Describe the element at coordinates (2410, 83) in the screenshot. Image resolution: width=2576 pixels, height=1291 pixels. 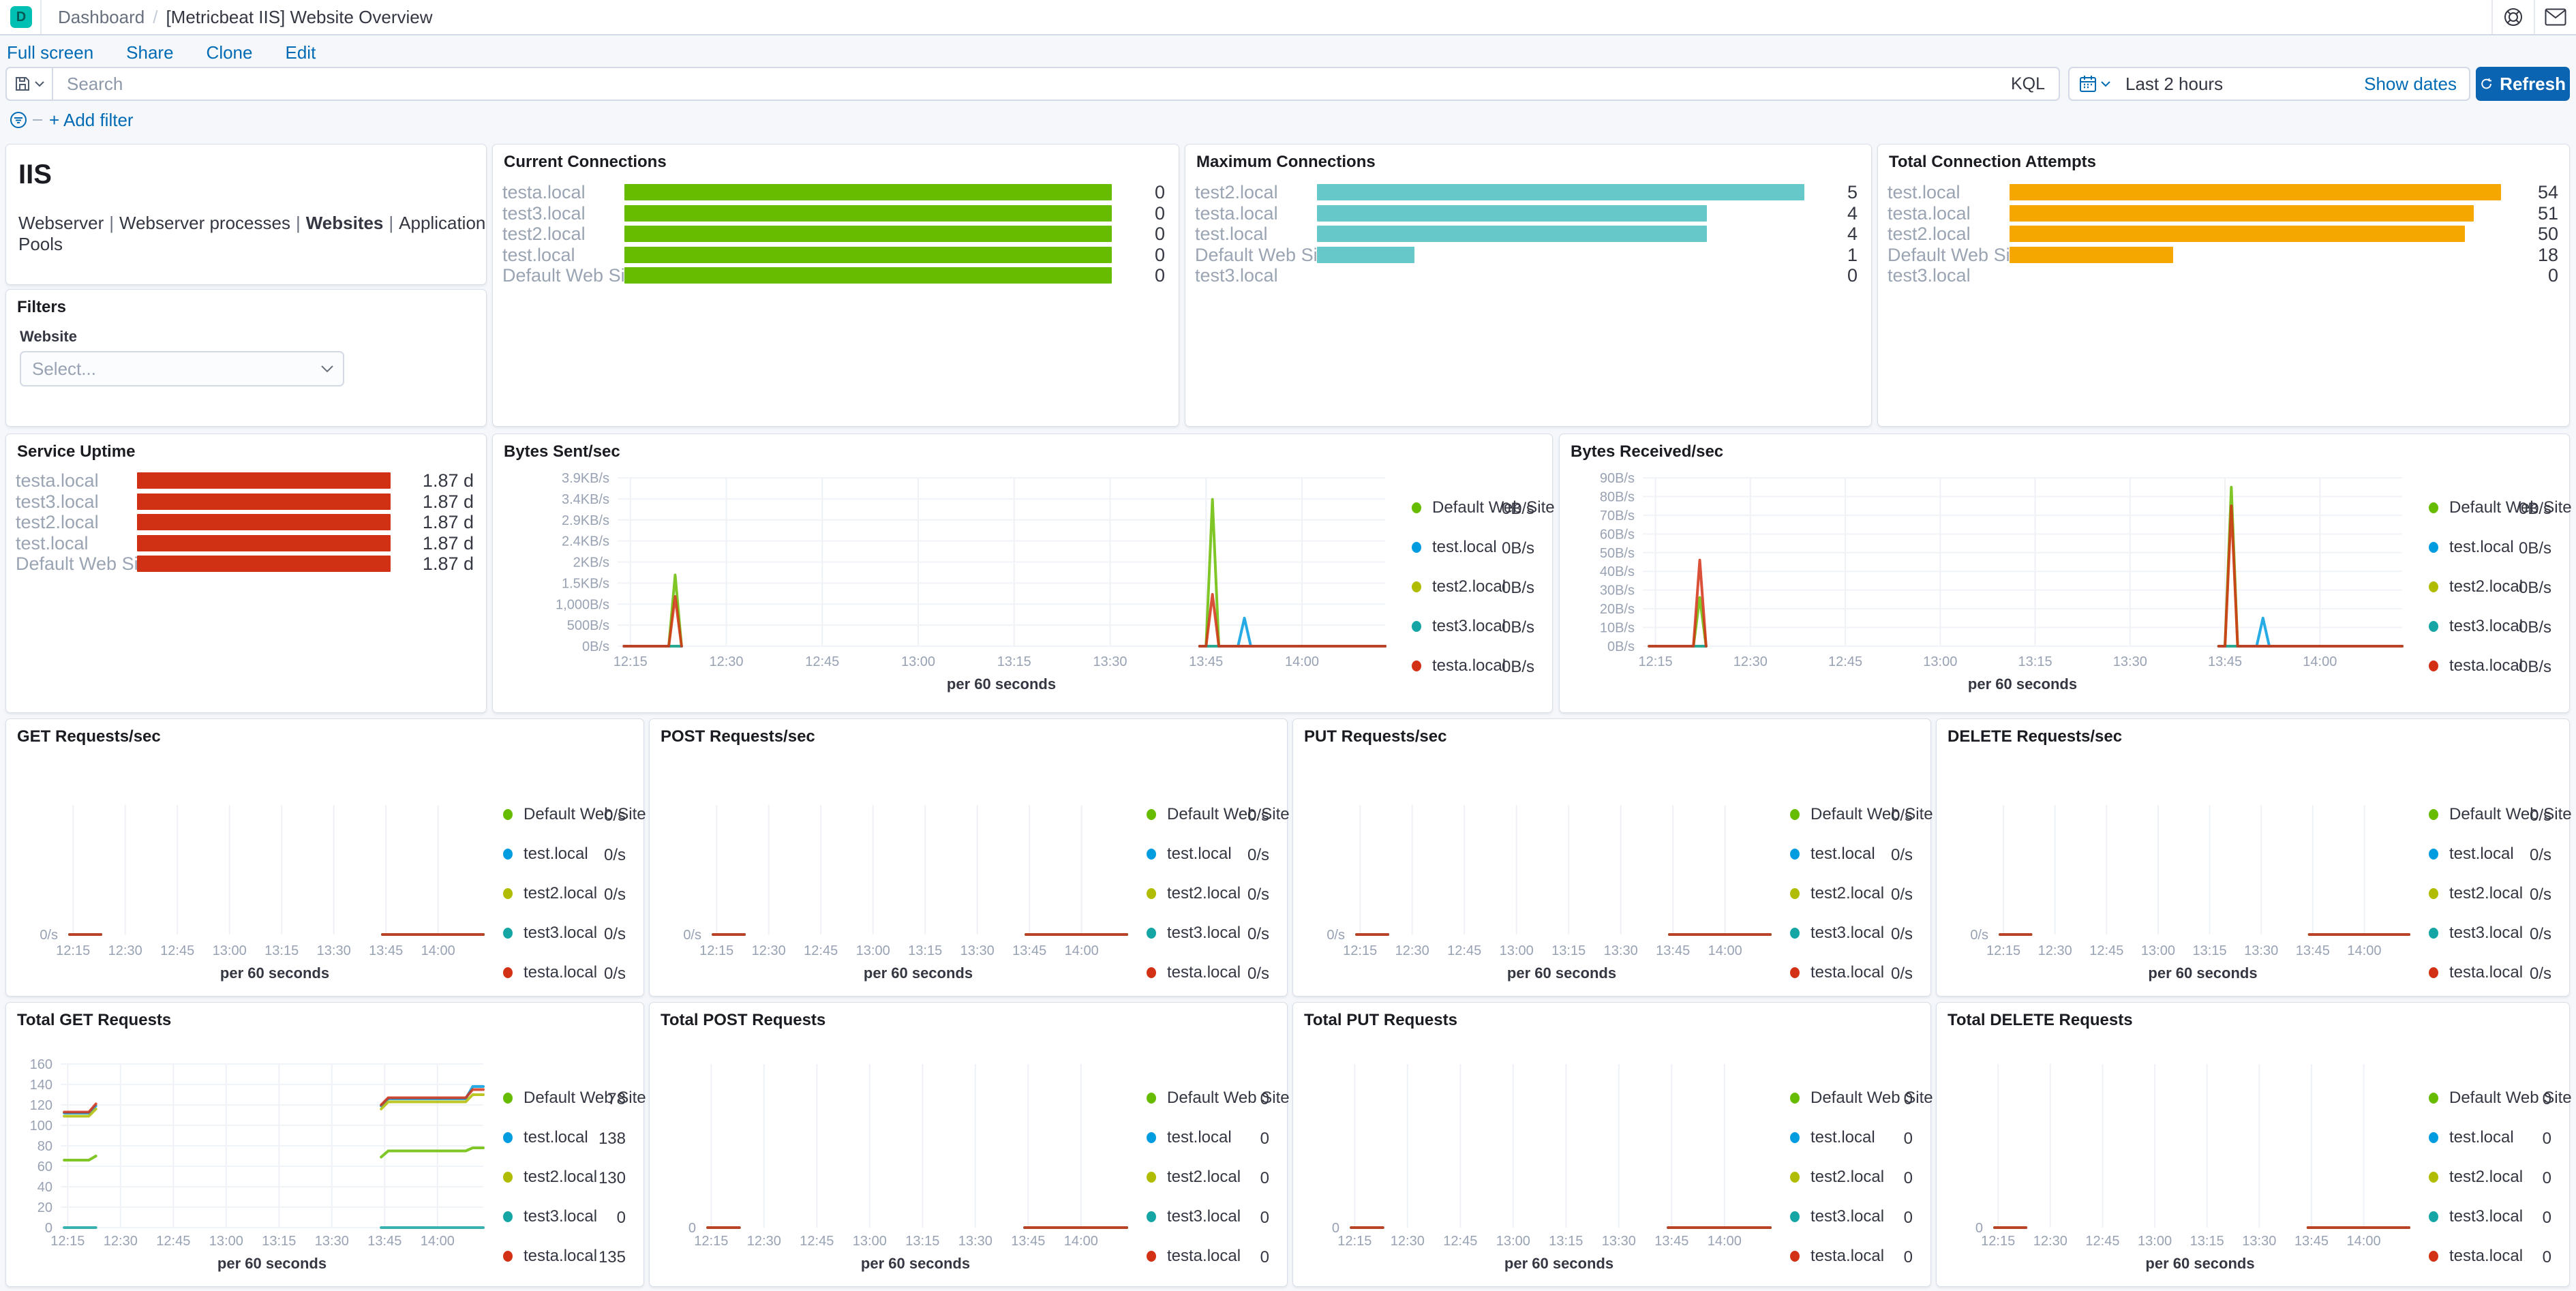
I see `show-dates-button: Show dates` at that location.